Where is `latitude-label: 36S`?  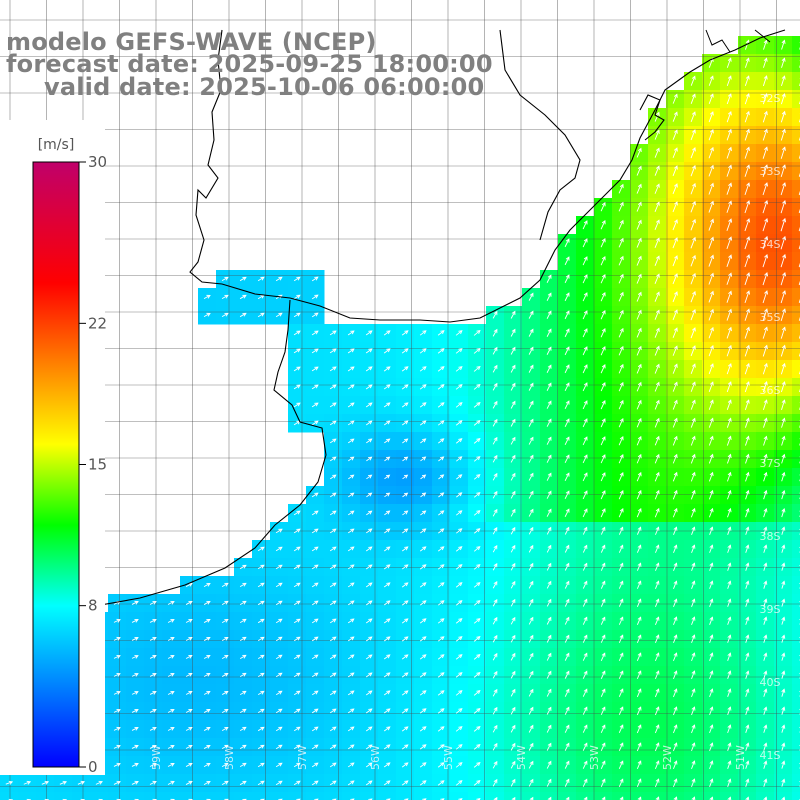 latitude-label: 36S is located at coordinates (770, 390).